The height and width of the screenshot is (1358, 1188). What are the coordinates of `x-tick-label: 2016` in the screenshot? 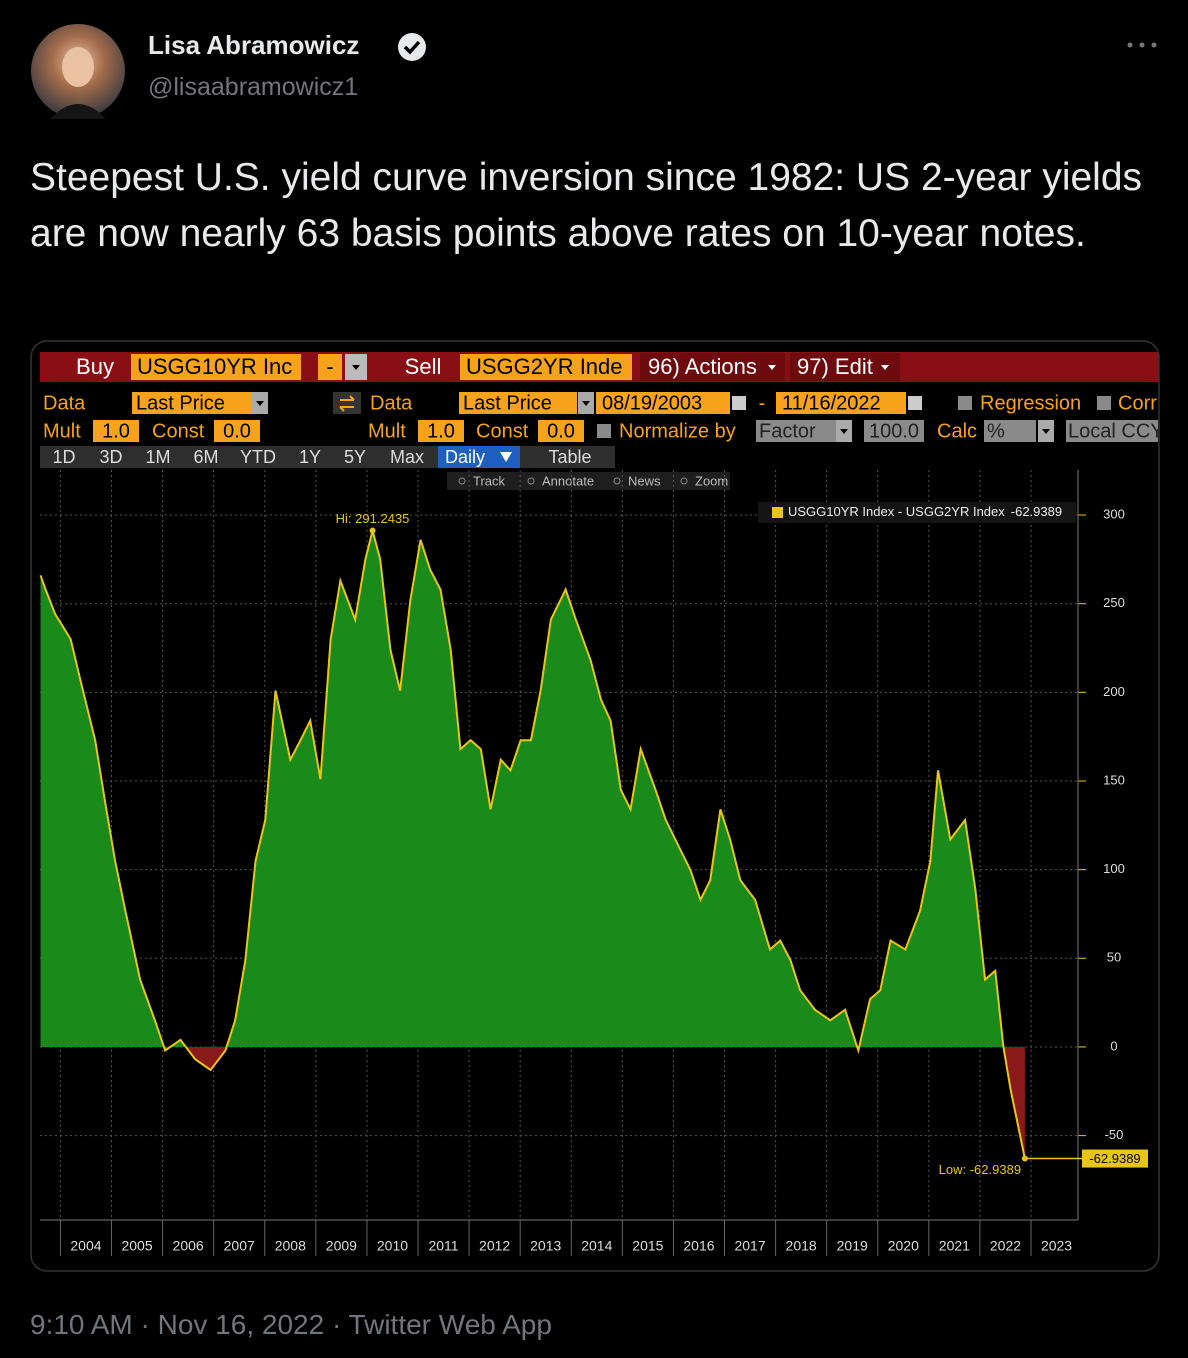 It's located at (698, 1246).